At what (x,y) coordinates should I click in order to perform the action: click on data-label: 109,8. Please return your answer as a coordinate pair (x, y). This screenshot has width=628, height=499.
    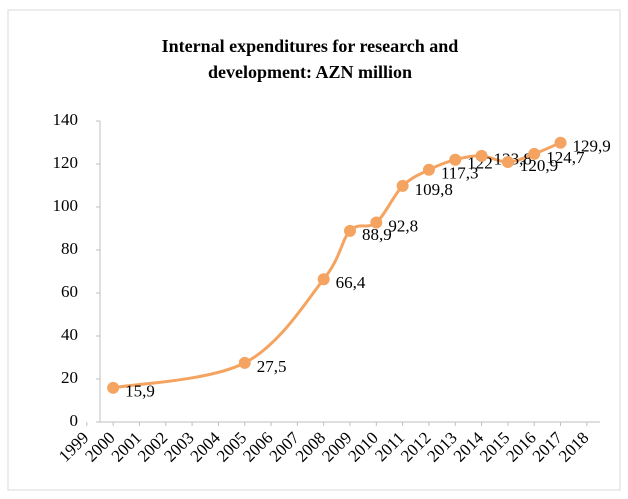
    Looking at the image, I should click on (434, 189).